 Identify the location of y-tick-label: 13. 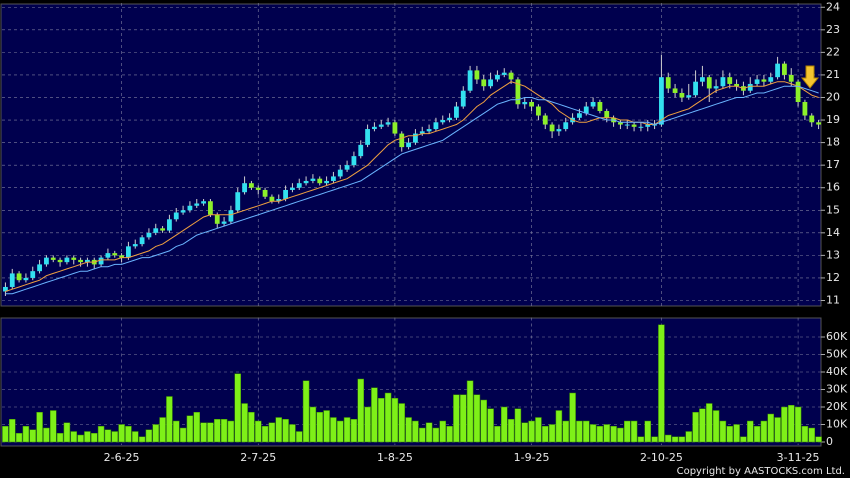
(833, 254).